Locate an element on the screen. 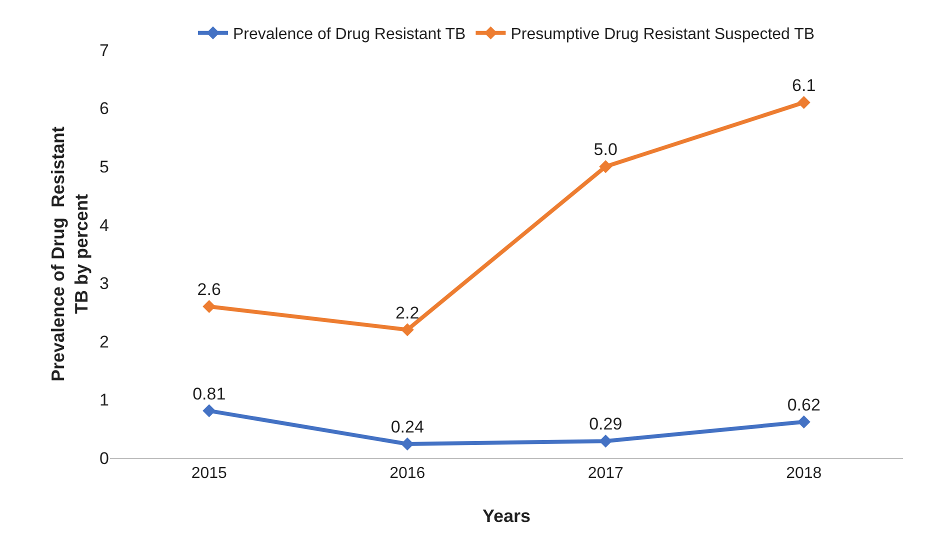  data-label: 0.62 is located at coordinates (803, 404).